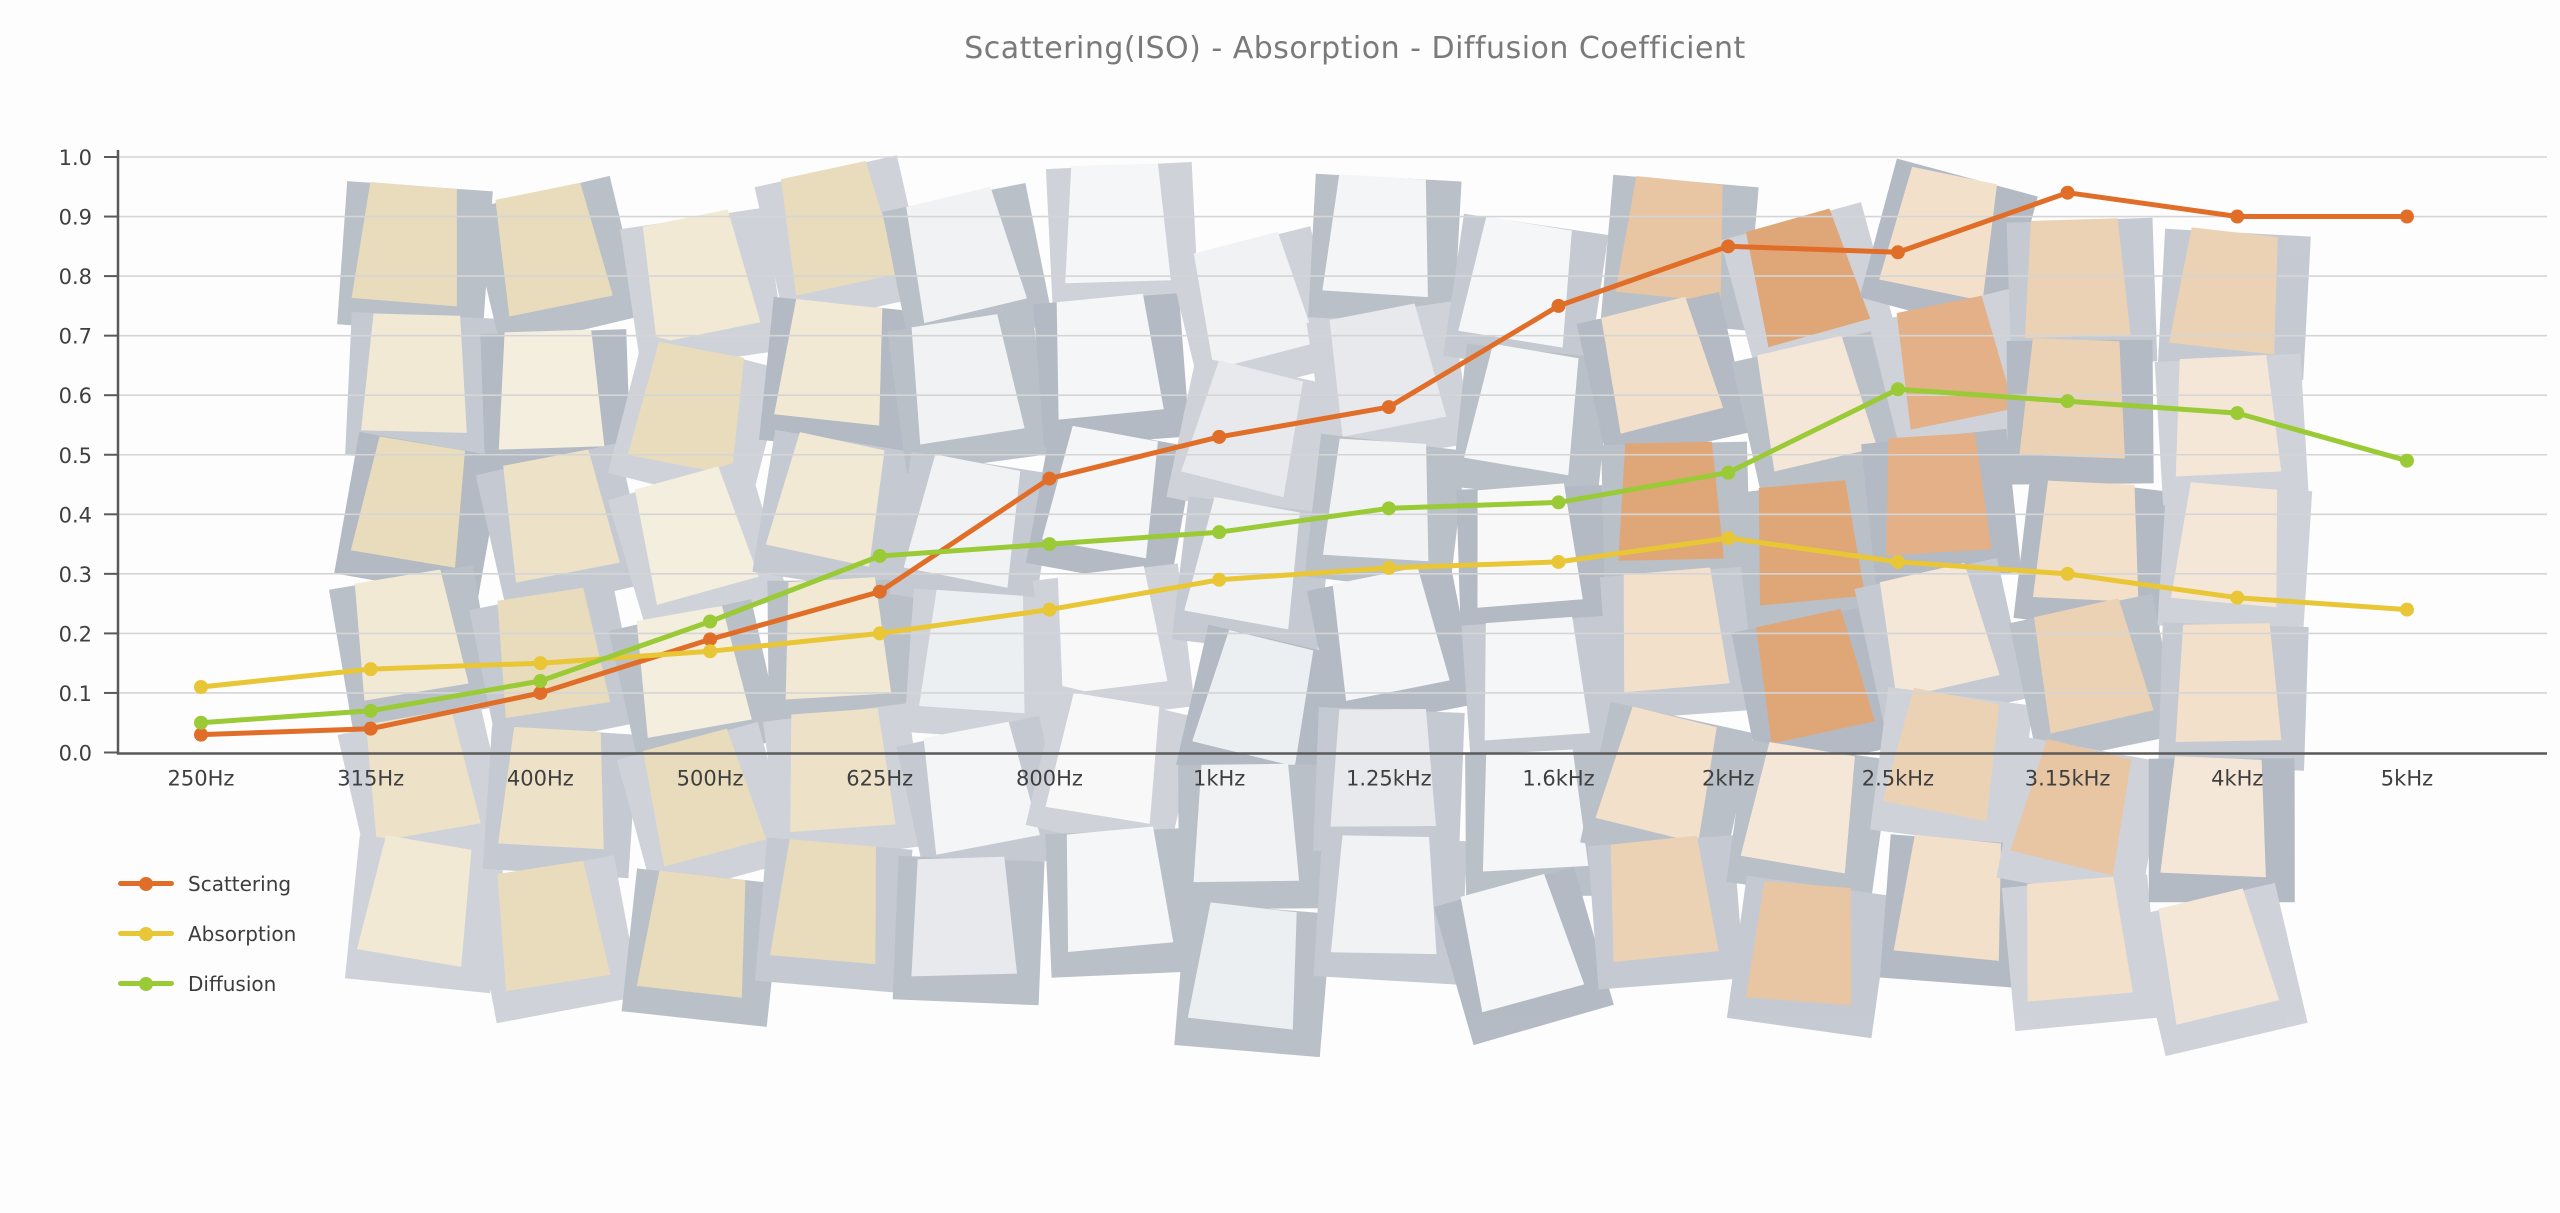 This screenshot has height=1213, width=2560. What do you see at coordinates (1558, 561) in the screenshot?
I see `data-point-absorption-1.6kHz` at bounding box center [1558, 561].